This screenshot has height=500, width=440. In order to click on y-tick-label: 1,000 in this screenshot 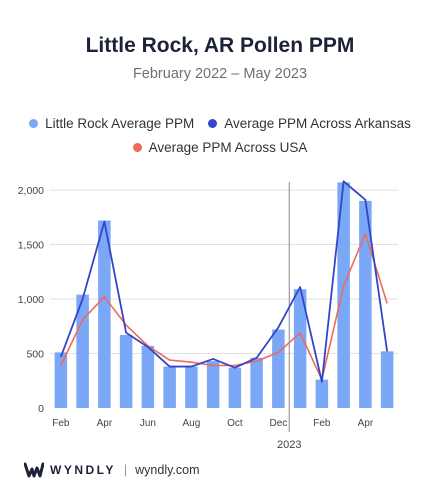, I will do `click(31, 300)`.